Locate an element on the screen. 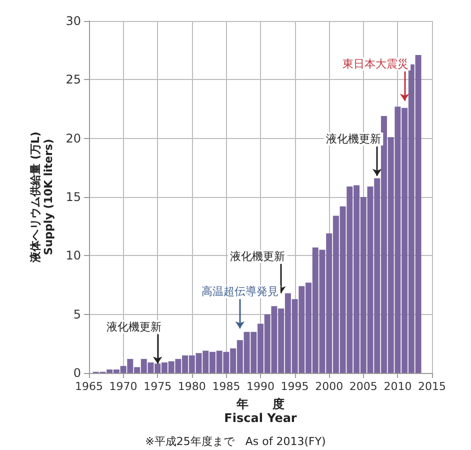 The height and width of the screenshot is (450, 471). x-tick-label: 2010 is located at coordinates (398, 386).